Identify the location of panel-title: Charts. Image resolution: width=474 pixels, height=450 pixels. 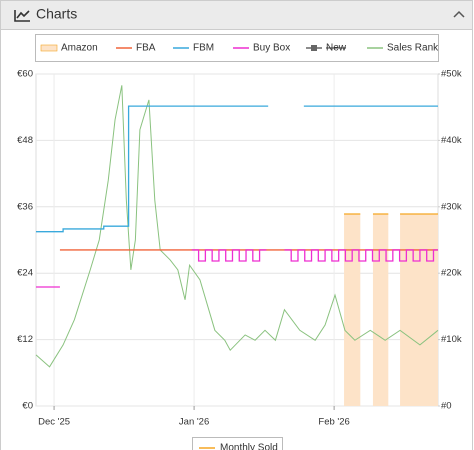
(56, 14).